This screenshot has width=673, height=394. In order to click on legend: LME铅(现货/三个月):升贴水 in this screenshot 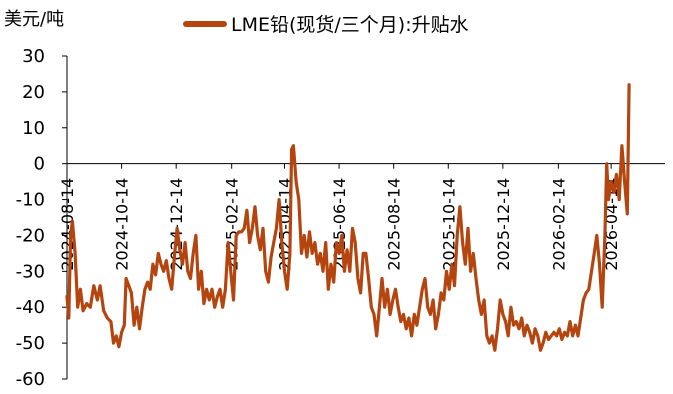, I will do `click(326, 23)`.